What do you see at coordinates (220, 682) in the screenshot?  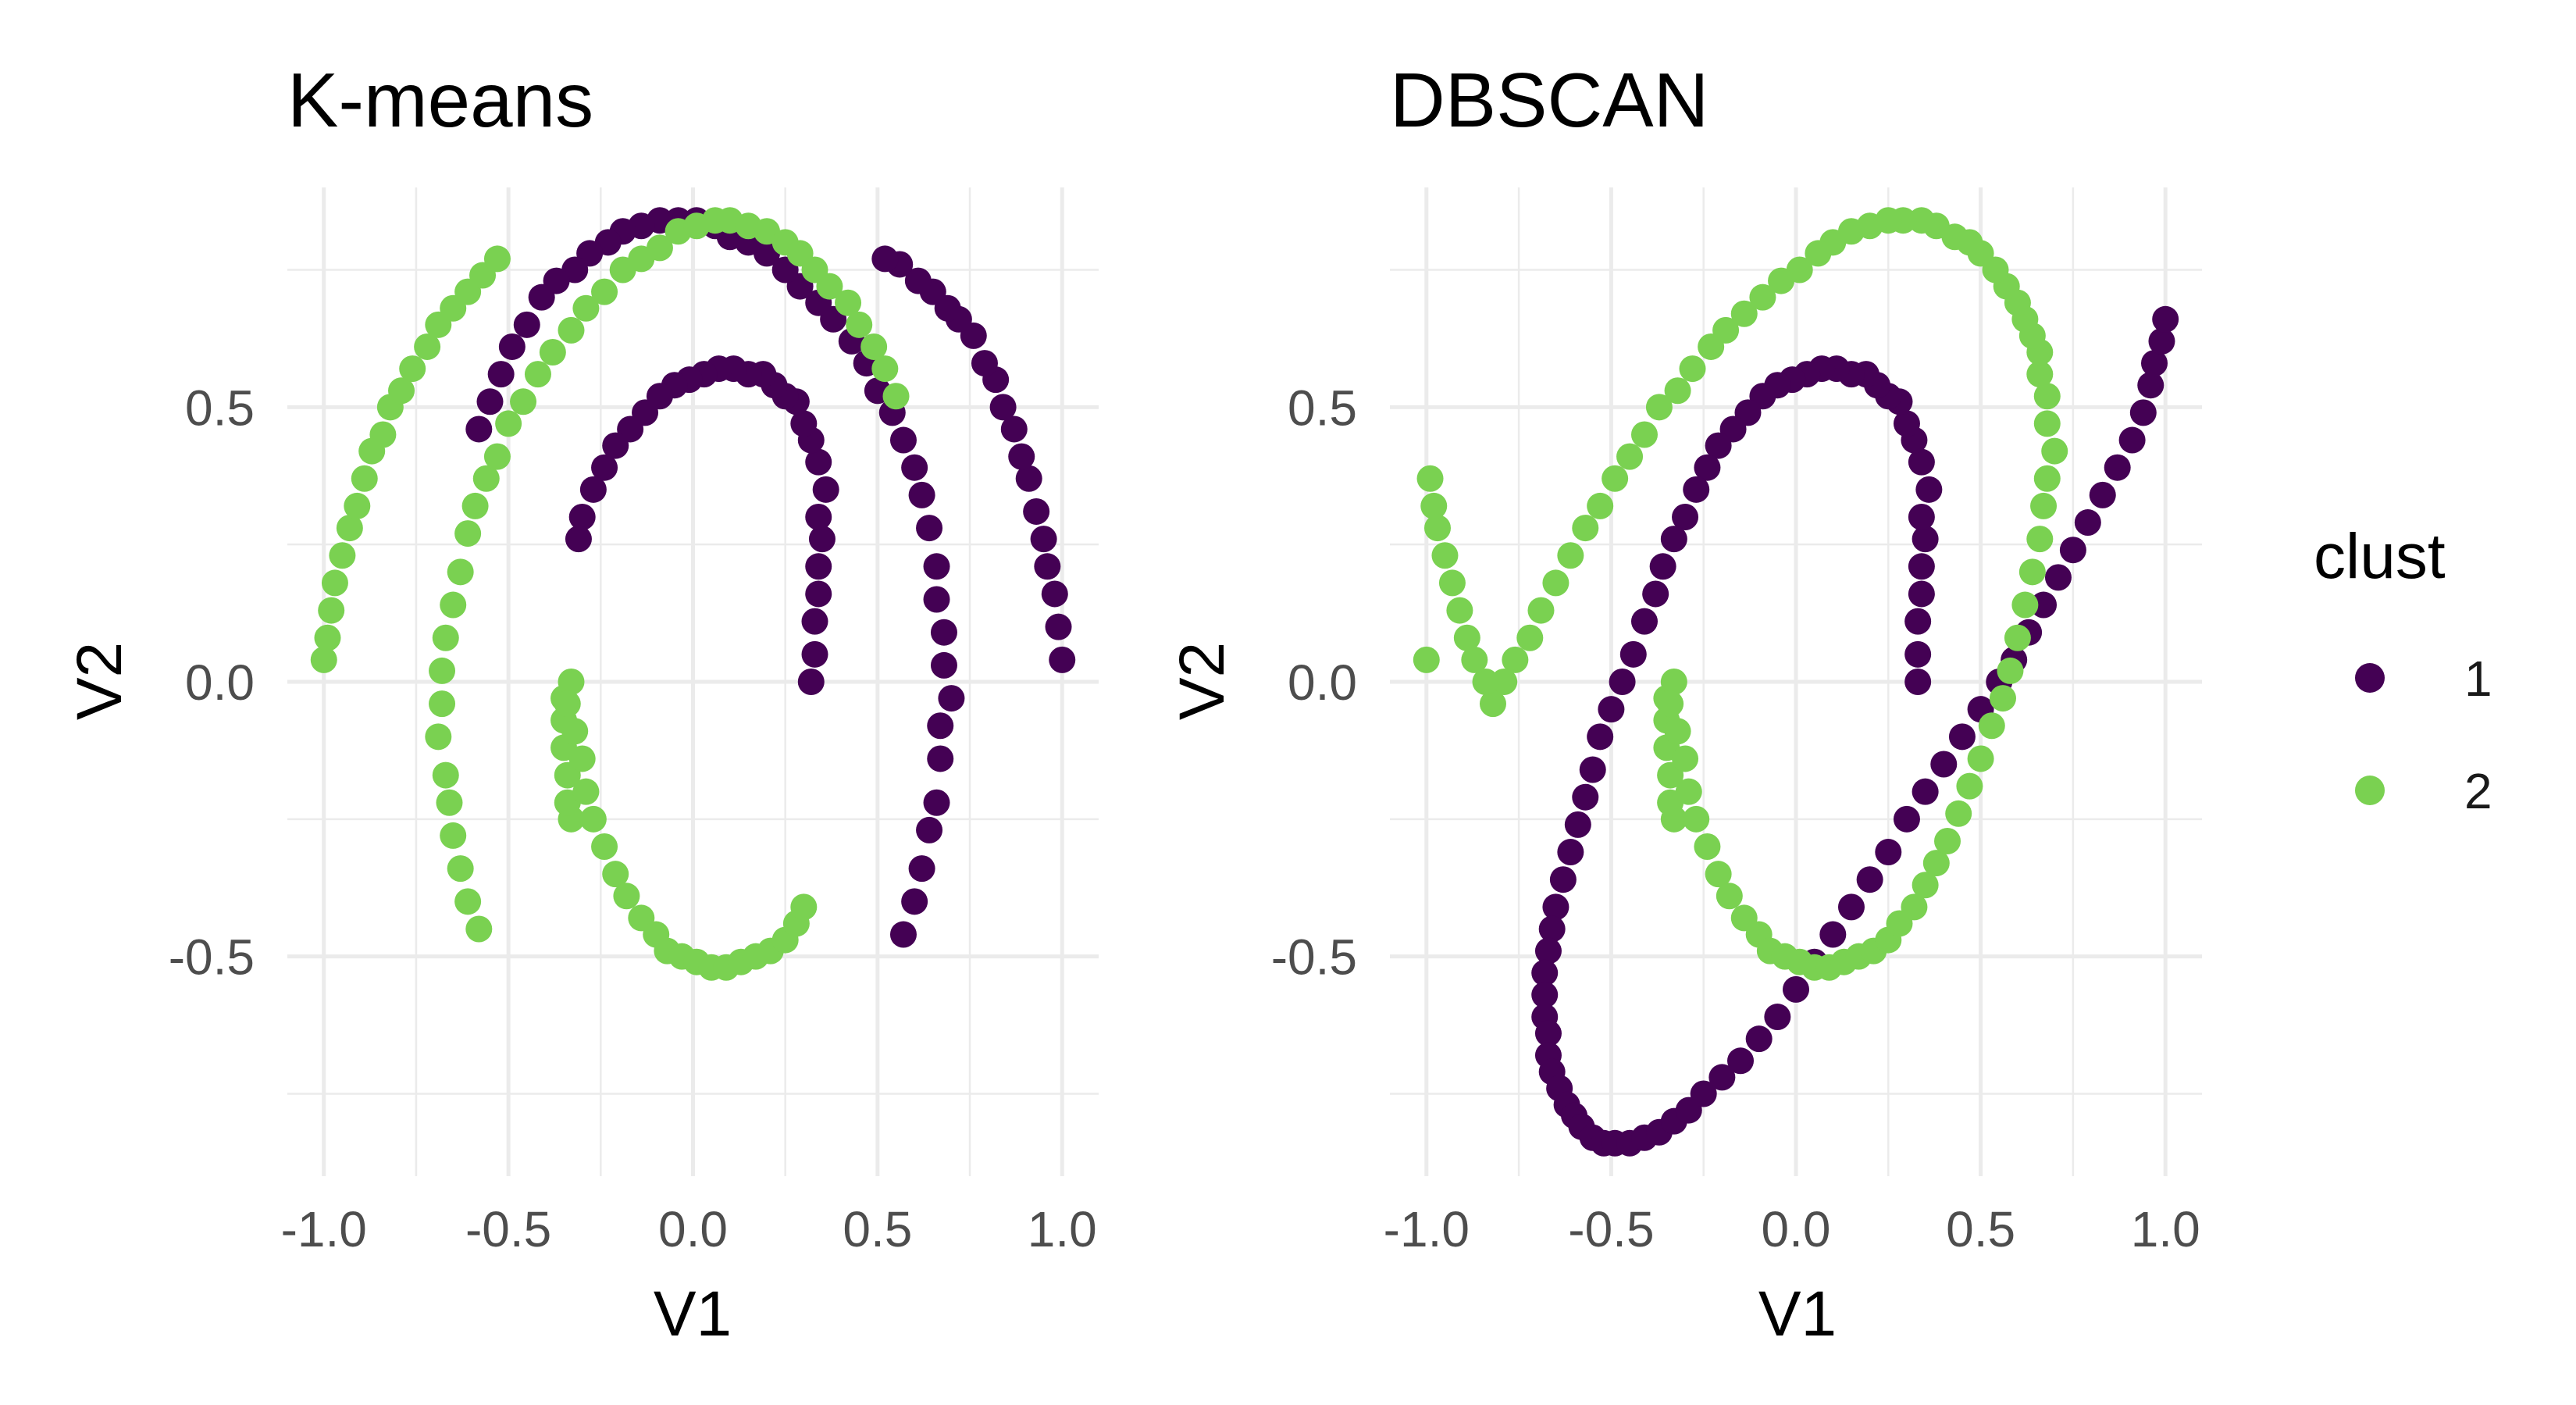 I see `kmeans-y-tick-label: 0.0` at bounding box center [220, 682].